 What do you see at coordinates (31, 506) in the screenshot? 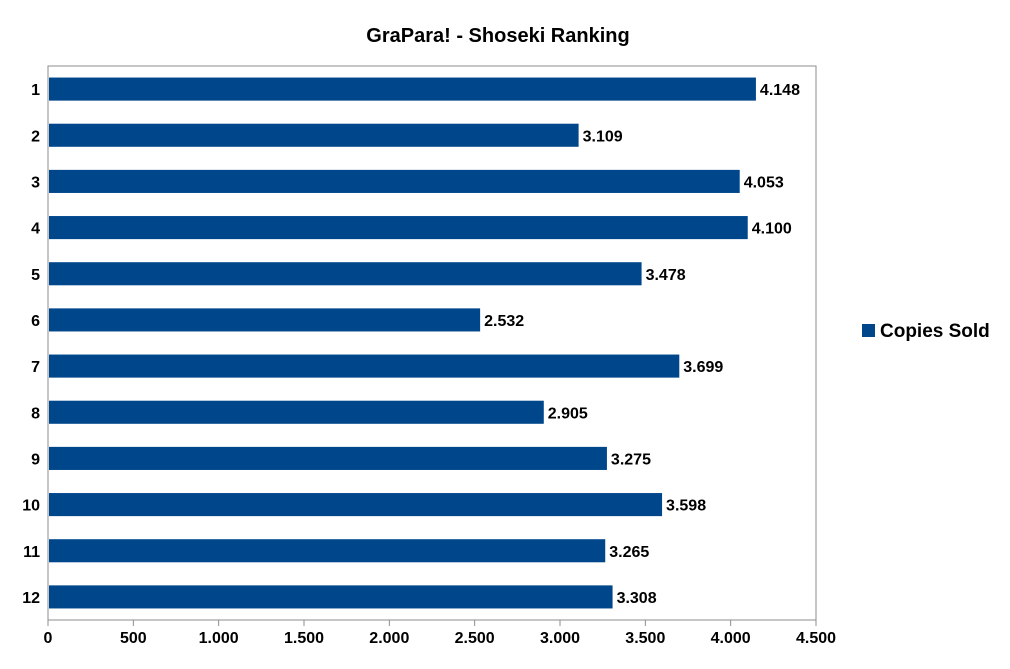
I see `y-tick-label: 10` at bounding box center [31, 506].